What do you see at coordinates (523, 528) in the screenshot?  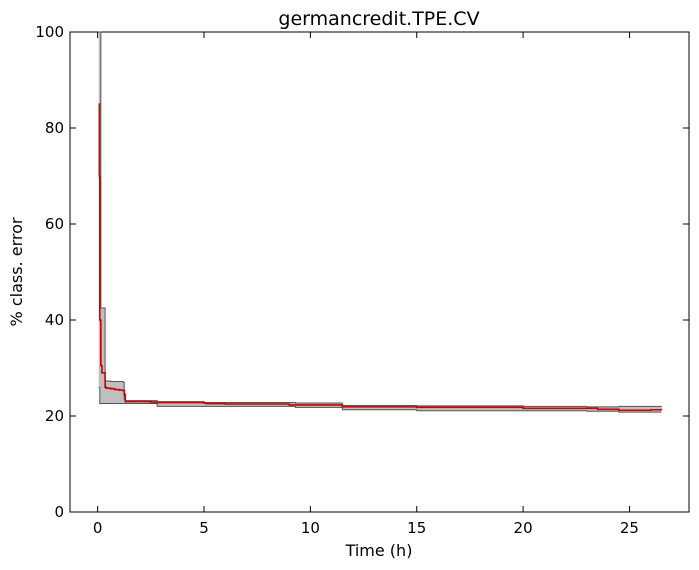 I see `x-tick-label: 20` at bounding box center [523, 528].